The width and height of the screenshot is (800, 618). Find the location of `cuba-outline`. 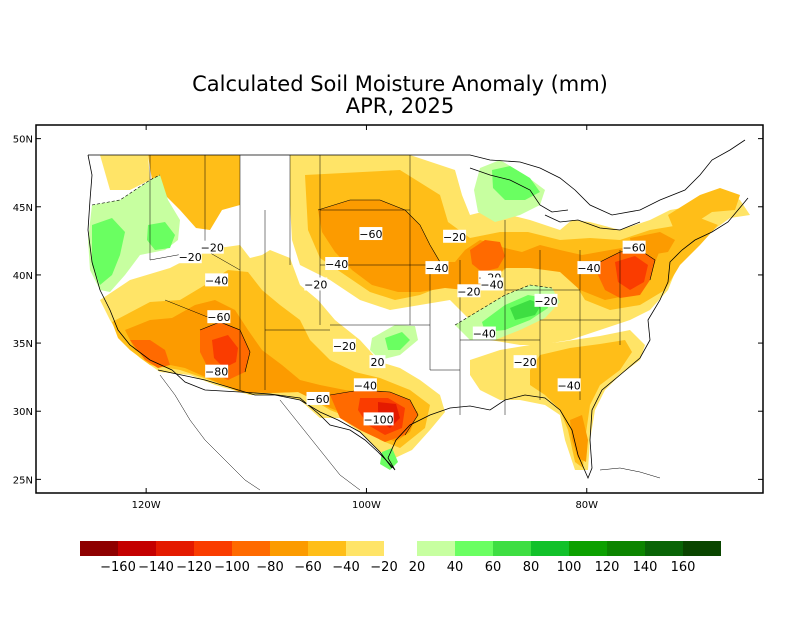

cuba-outline is located at coordinates (630, 473).